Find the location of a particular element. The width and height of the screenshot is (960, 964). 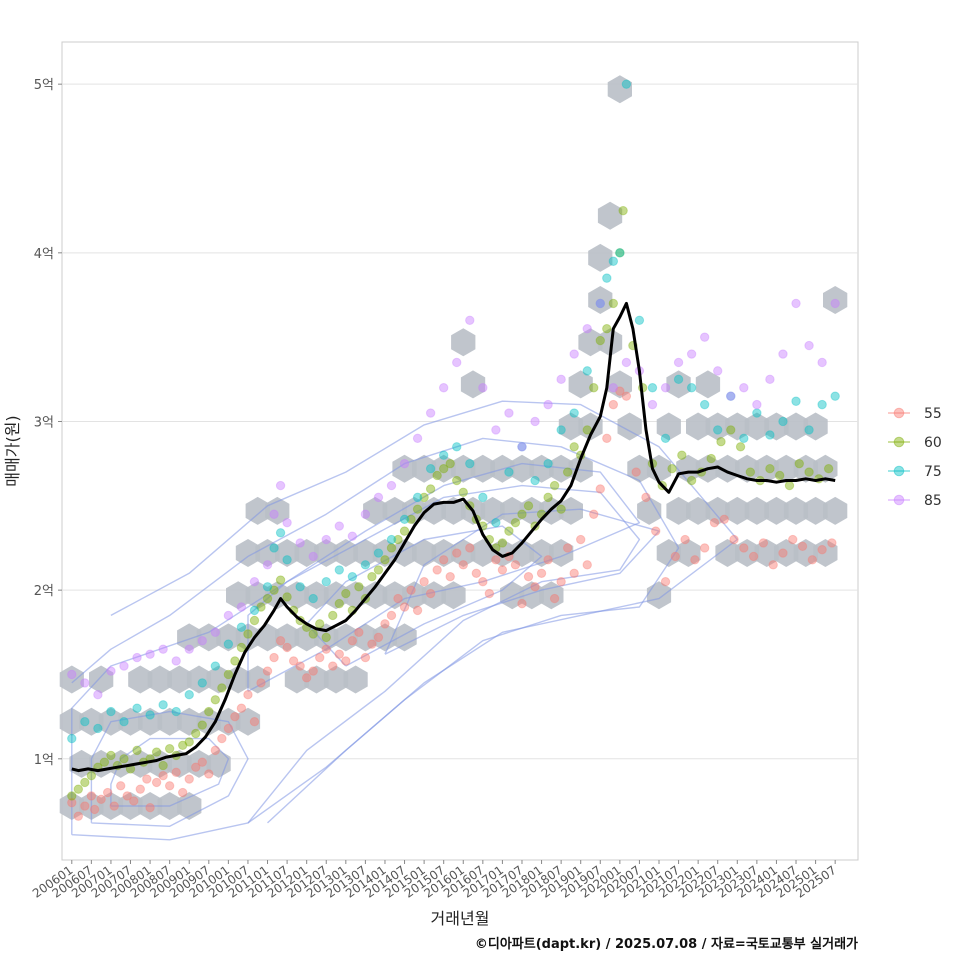

legend-key-dot is located at coordinates (899, 413).